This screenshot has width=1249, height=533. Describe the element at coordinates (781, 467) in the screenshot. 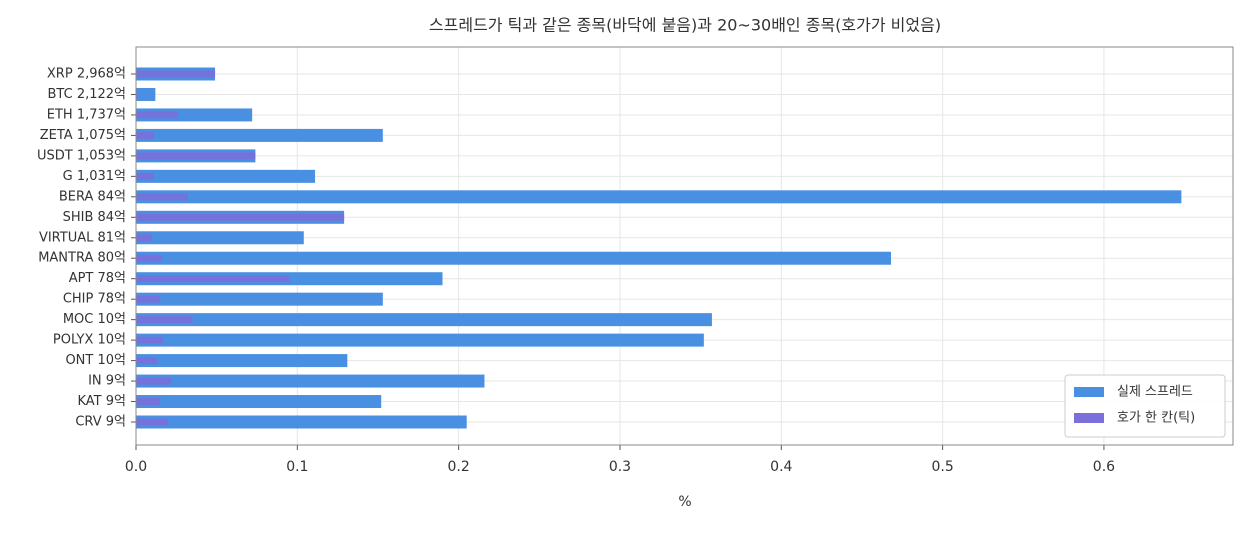

I see `x-tick-label: 0.4` at that location.